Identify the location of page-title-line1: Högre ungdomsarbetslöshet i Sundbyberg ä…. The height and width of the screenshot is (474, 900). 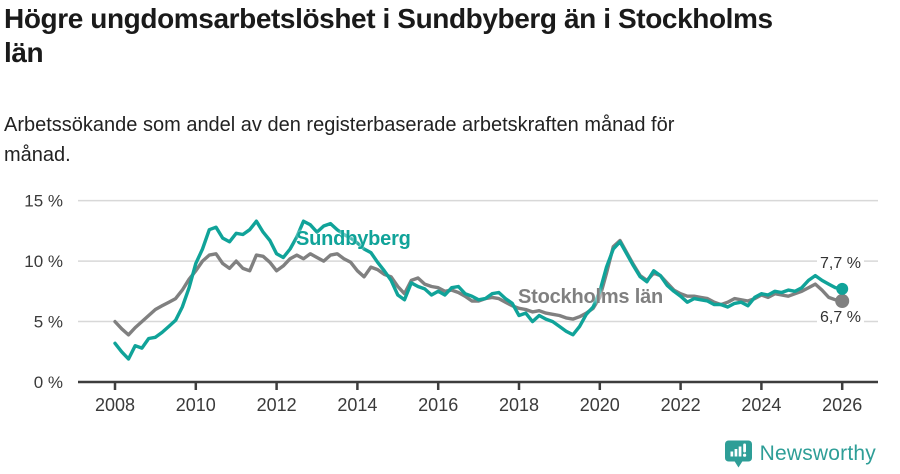
(388, 18).